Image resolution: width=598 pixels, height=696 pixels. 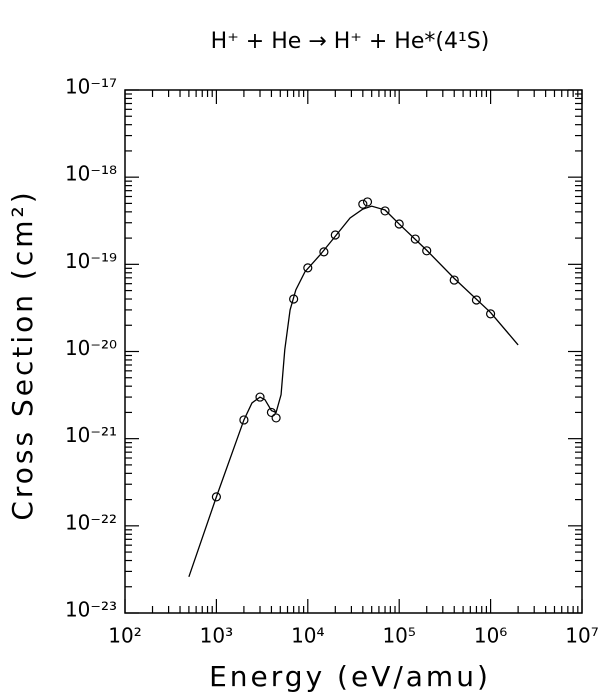 What do you see at coordinates (581, 636) in the screenshot?
I see `x-tick-label: 10⁷` at bounding box center [581, 636].